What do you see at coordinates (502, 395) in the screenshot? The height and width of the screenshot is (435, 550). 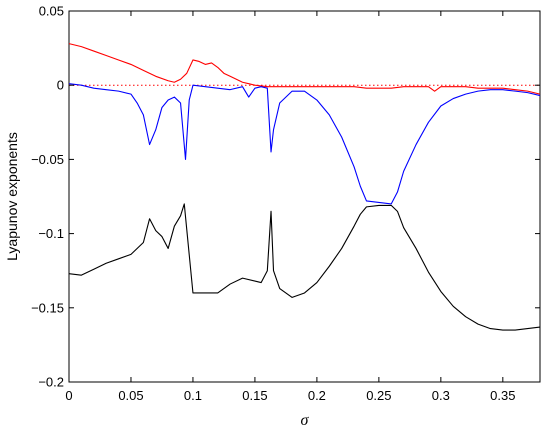 I see `x-tick-label: 0.35` at bounding box center [502, 395].